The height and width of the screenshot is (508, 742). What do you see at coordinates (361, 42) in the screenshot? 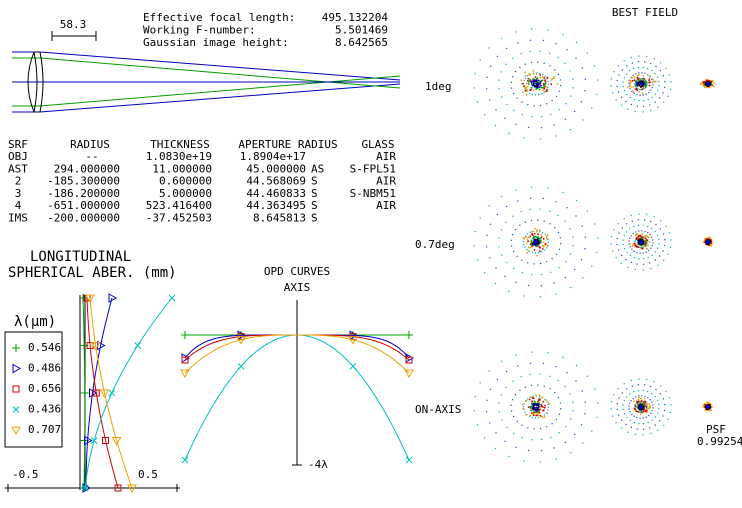
I see `header-value: 8.642565` at bounding box center [361, 42].